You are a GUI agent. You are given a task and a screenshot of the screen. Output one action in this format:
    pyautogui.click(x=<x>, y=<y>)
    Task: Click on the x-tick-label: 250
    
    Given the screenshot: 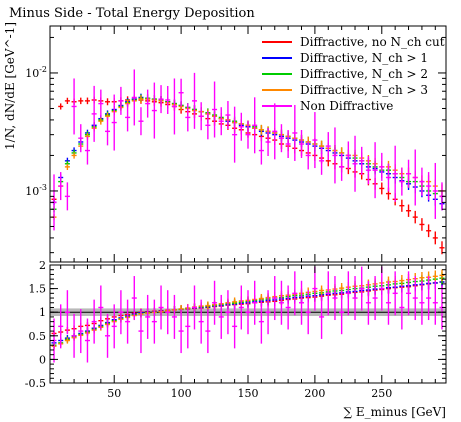 What is the action you would take?
    pyautogui.click(x=381, y=393)
    